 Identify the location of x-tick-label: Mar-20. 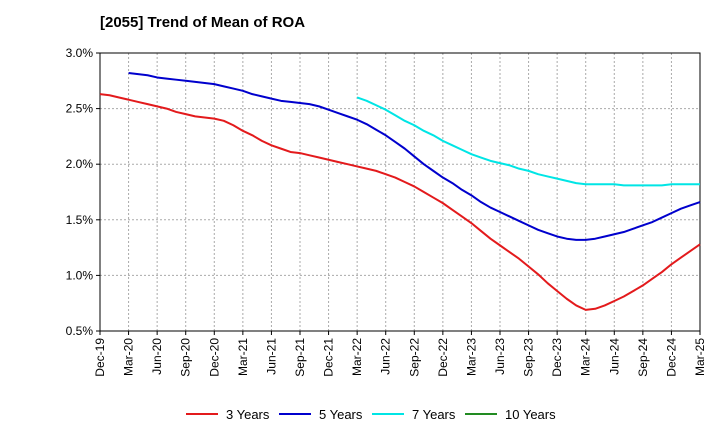
(129, 357).